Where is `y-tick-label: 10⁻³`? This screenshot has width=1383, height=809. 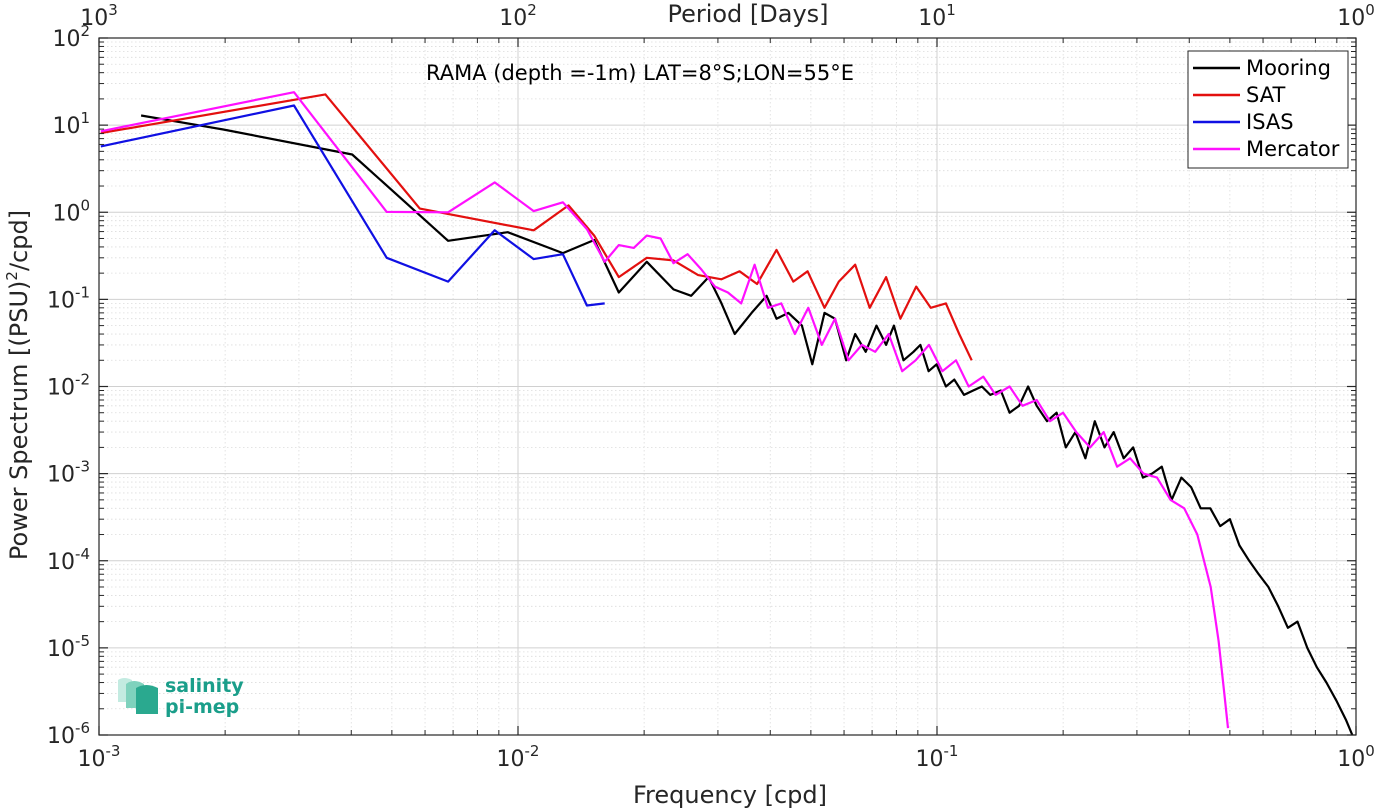 y-tick-label: 10⁻³ is located at coordinates (68, 473).